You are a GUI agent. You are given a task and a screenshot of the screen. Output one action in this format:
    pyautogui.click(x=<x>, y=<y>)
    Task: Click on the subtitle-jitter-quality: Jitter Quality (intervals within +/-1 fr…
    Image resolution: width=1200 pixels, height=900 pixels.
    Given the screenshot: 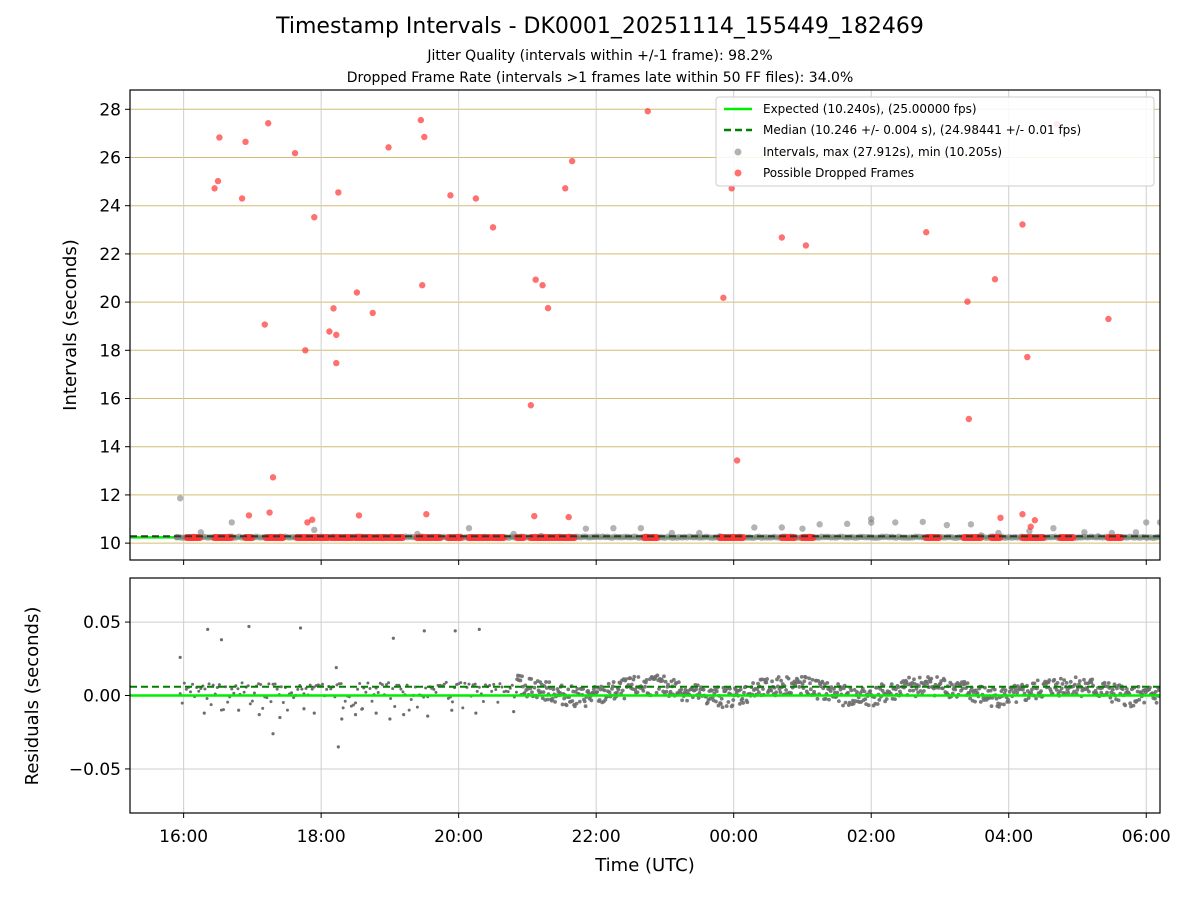 What is the action you would take?
    pyautogui.click(x=600, y=56)
    